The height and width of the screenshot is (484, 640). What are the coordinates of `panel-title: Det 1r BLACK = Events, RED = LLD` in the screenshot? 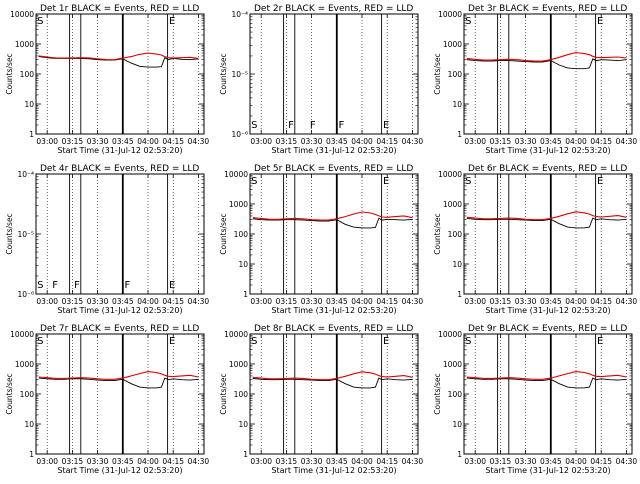 It's located at (119, 9).